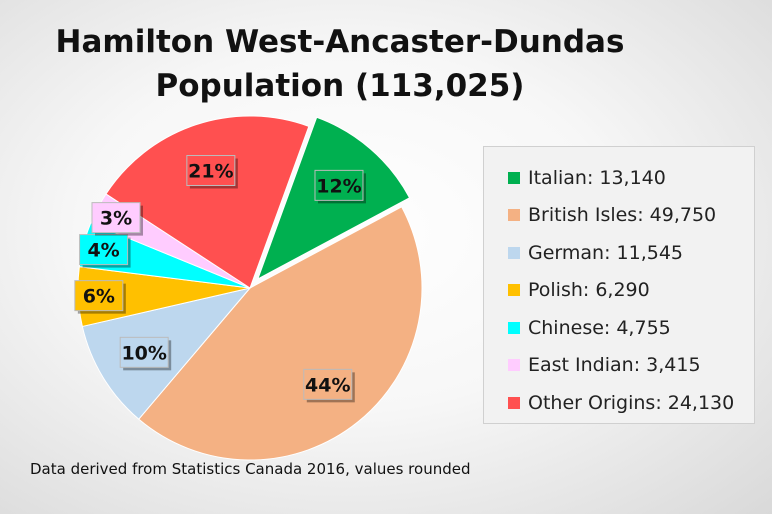 This screenshot has height=514, width=772. I want to click on legend-label: Polish: 6,290, so click(589, 290).